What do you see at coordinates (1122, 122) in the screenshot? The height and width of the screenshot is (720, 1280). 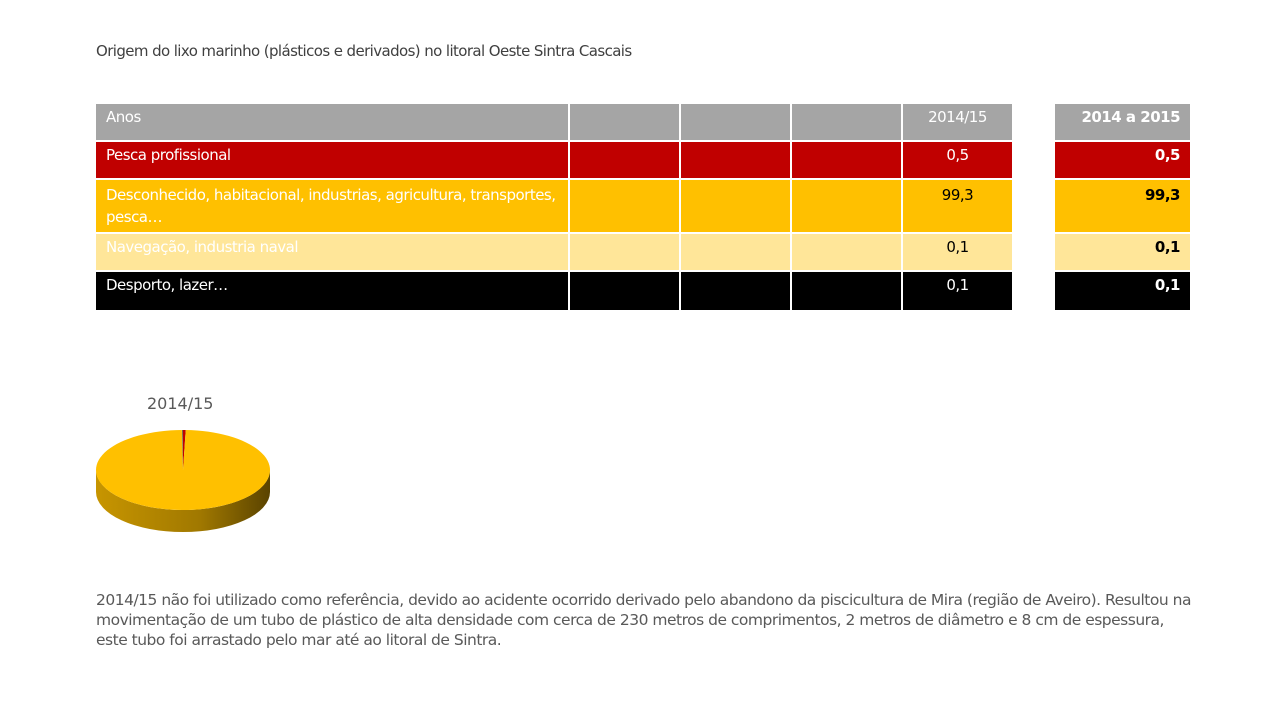 I see `summary-header: 2014 a 2015` at bounding box center [1122, 122].